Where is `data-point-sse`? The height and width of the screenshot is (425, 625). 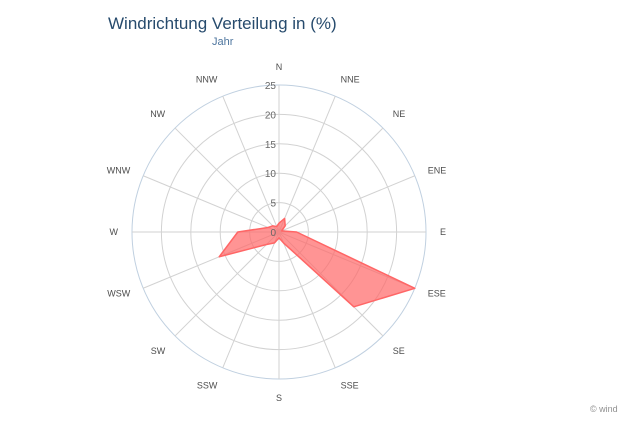
data-point-sse is located at coordinates (284, 243).